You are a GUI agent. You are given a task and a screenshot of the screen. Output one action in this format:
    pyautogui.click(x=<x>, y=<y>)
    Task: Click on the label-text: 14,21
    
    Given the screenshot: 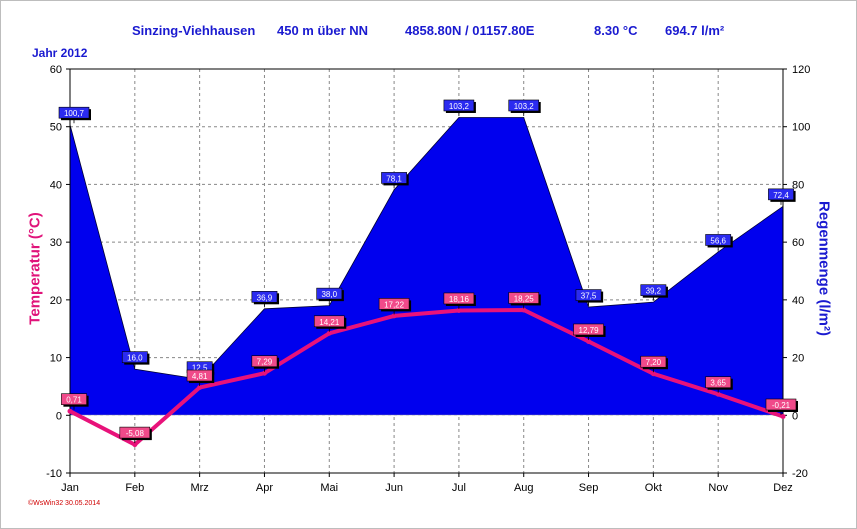 What is the action you would take?
    pyautogui.click(x=329, y=322)
    